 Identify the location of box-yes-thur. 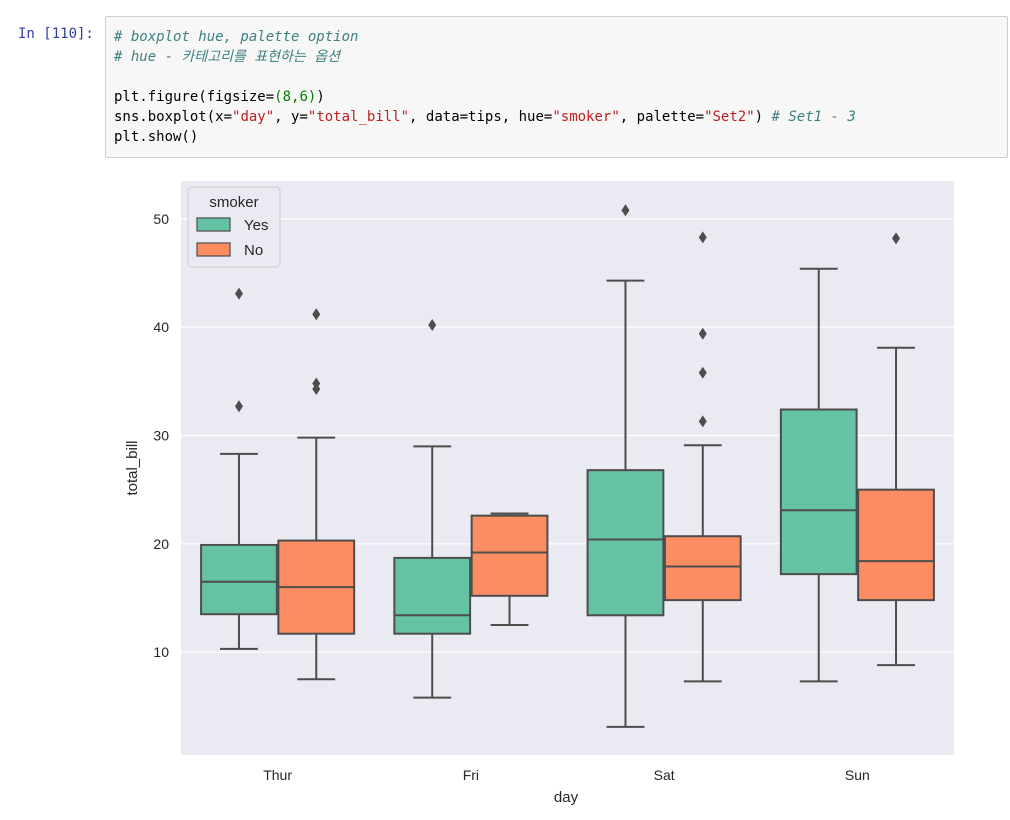
(239, 468).